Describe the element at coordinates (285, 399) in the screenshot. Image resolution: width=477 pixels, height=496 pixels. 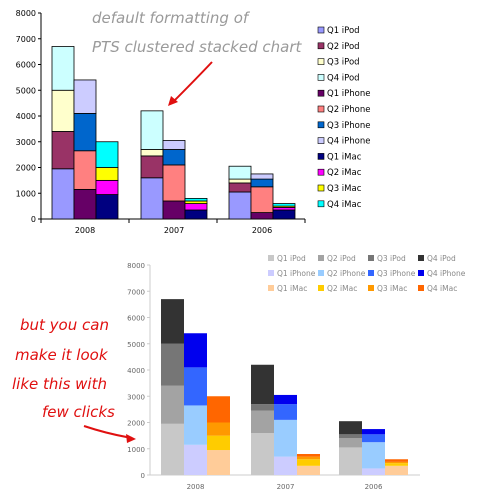
I see `bar-2007-q4-iphone` at that location.